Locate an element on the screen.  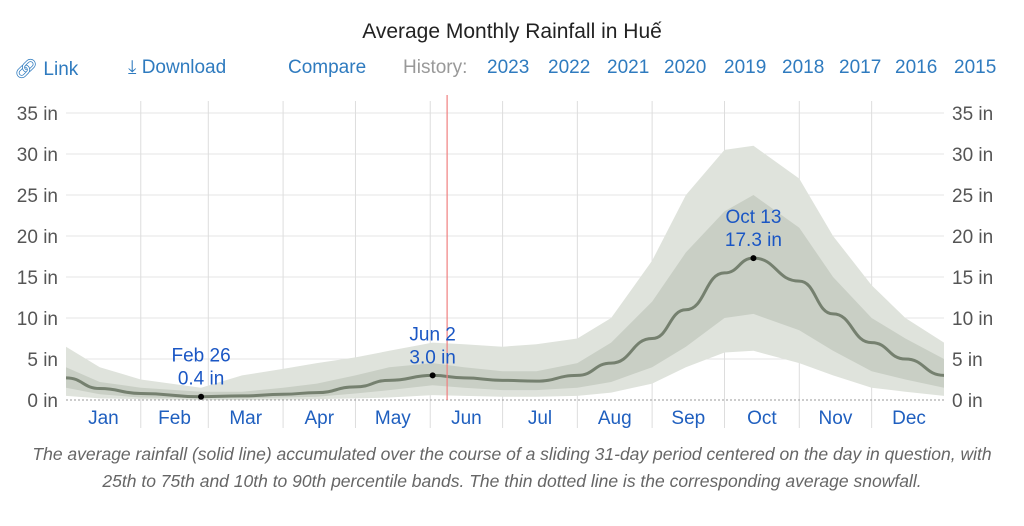
month-label: Feb is located at coordinates (174, 418).